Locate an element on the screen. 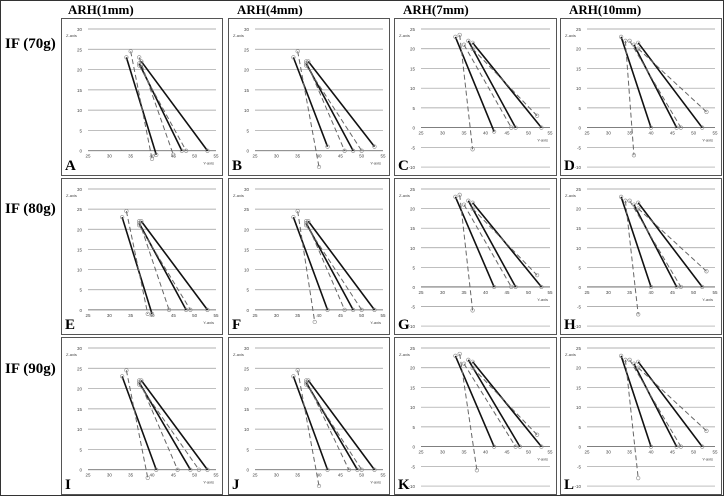 Image resolution: width=724 pixels, height=496 pixels. panel-a: 0 5 10 15 20 25 30 Z-axis 25 30 35 40 45 50 55 Y-axis A is located at coordinates (142, 97).